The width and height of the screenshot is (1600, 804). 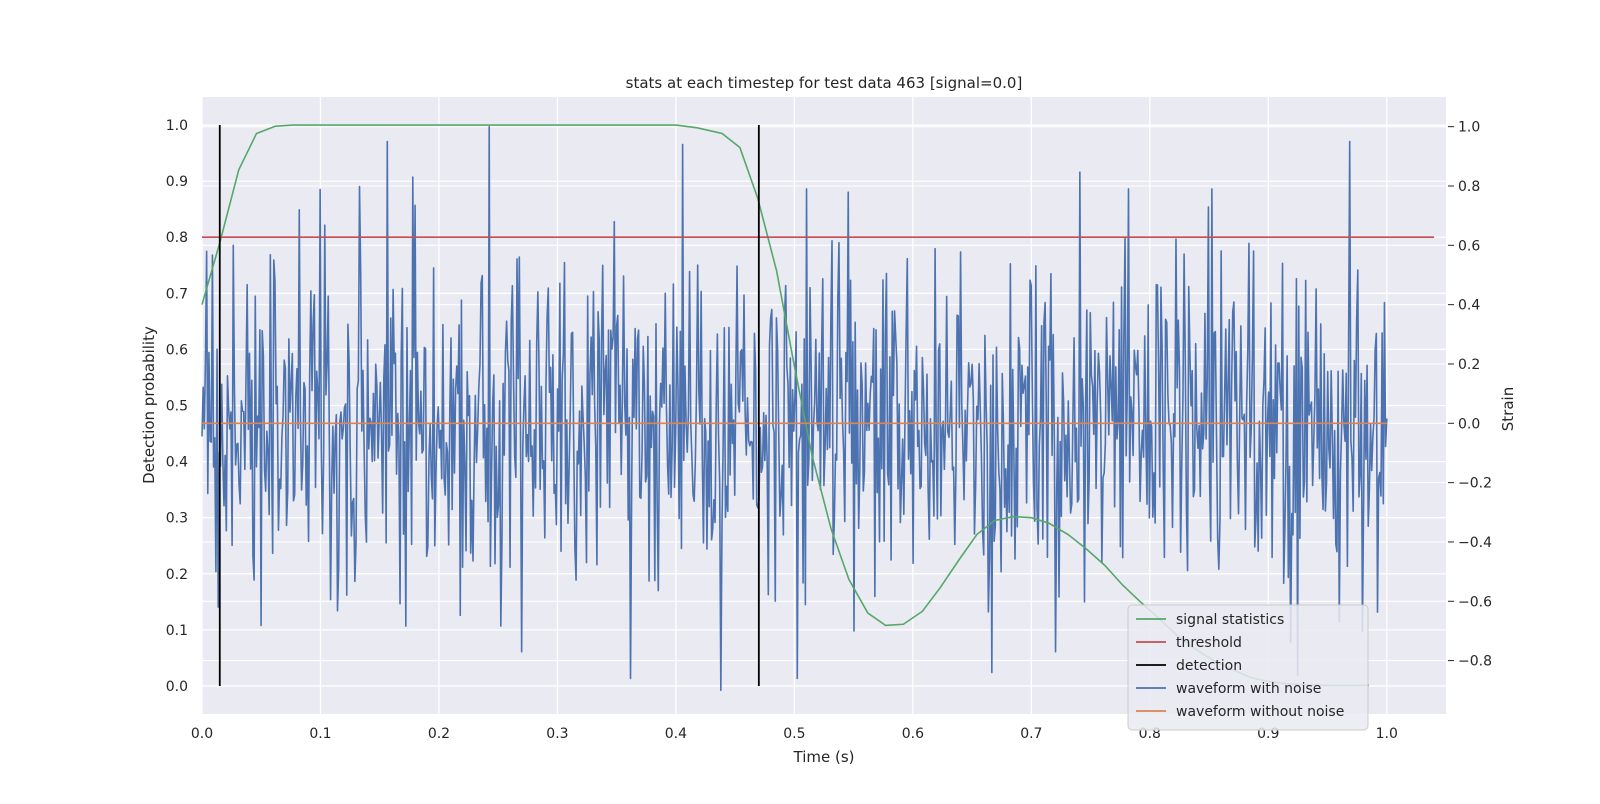 What do you see at coordinates (1031, 734) in the screenshot?
I see `x-tick-label: 0.7` at bounding box center [1031, 734].